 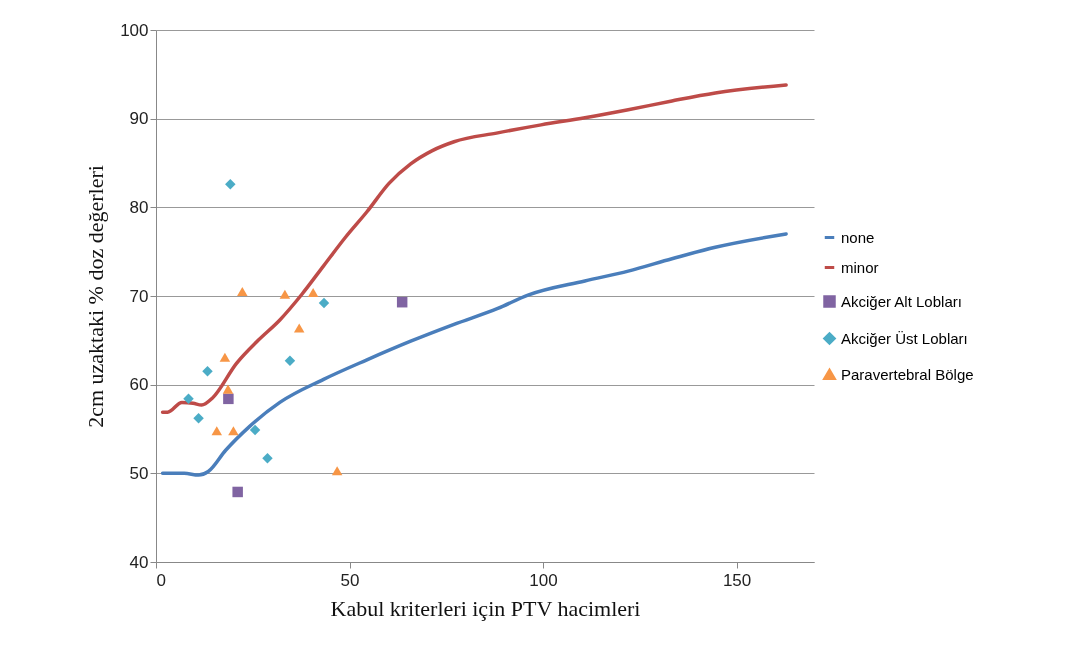 I want to click on x-tick-label: 0, so click(x=161, y=580).